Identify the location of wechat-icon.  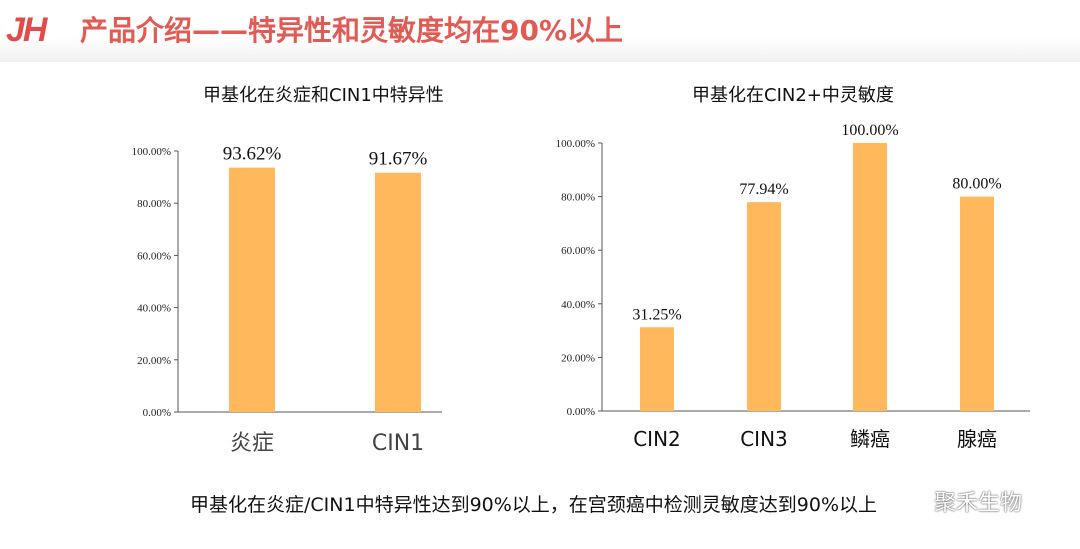
(912, 500).